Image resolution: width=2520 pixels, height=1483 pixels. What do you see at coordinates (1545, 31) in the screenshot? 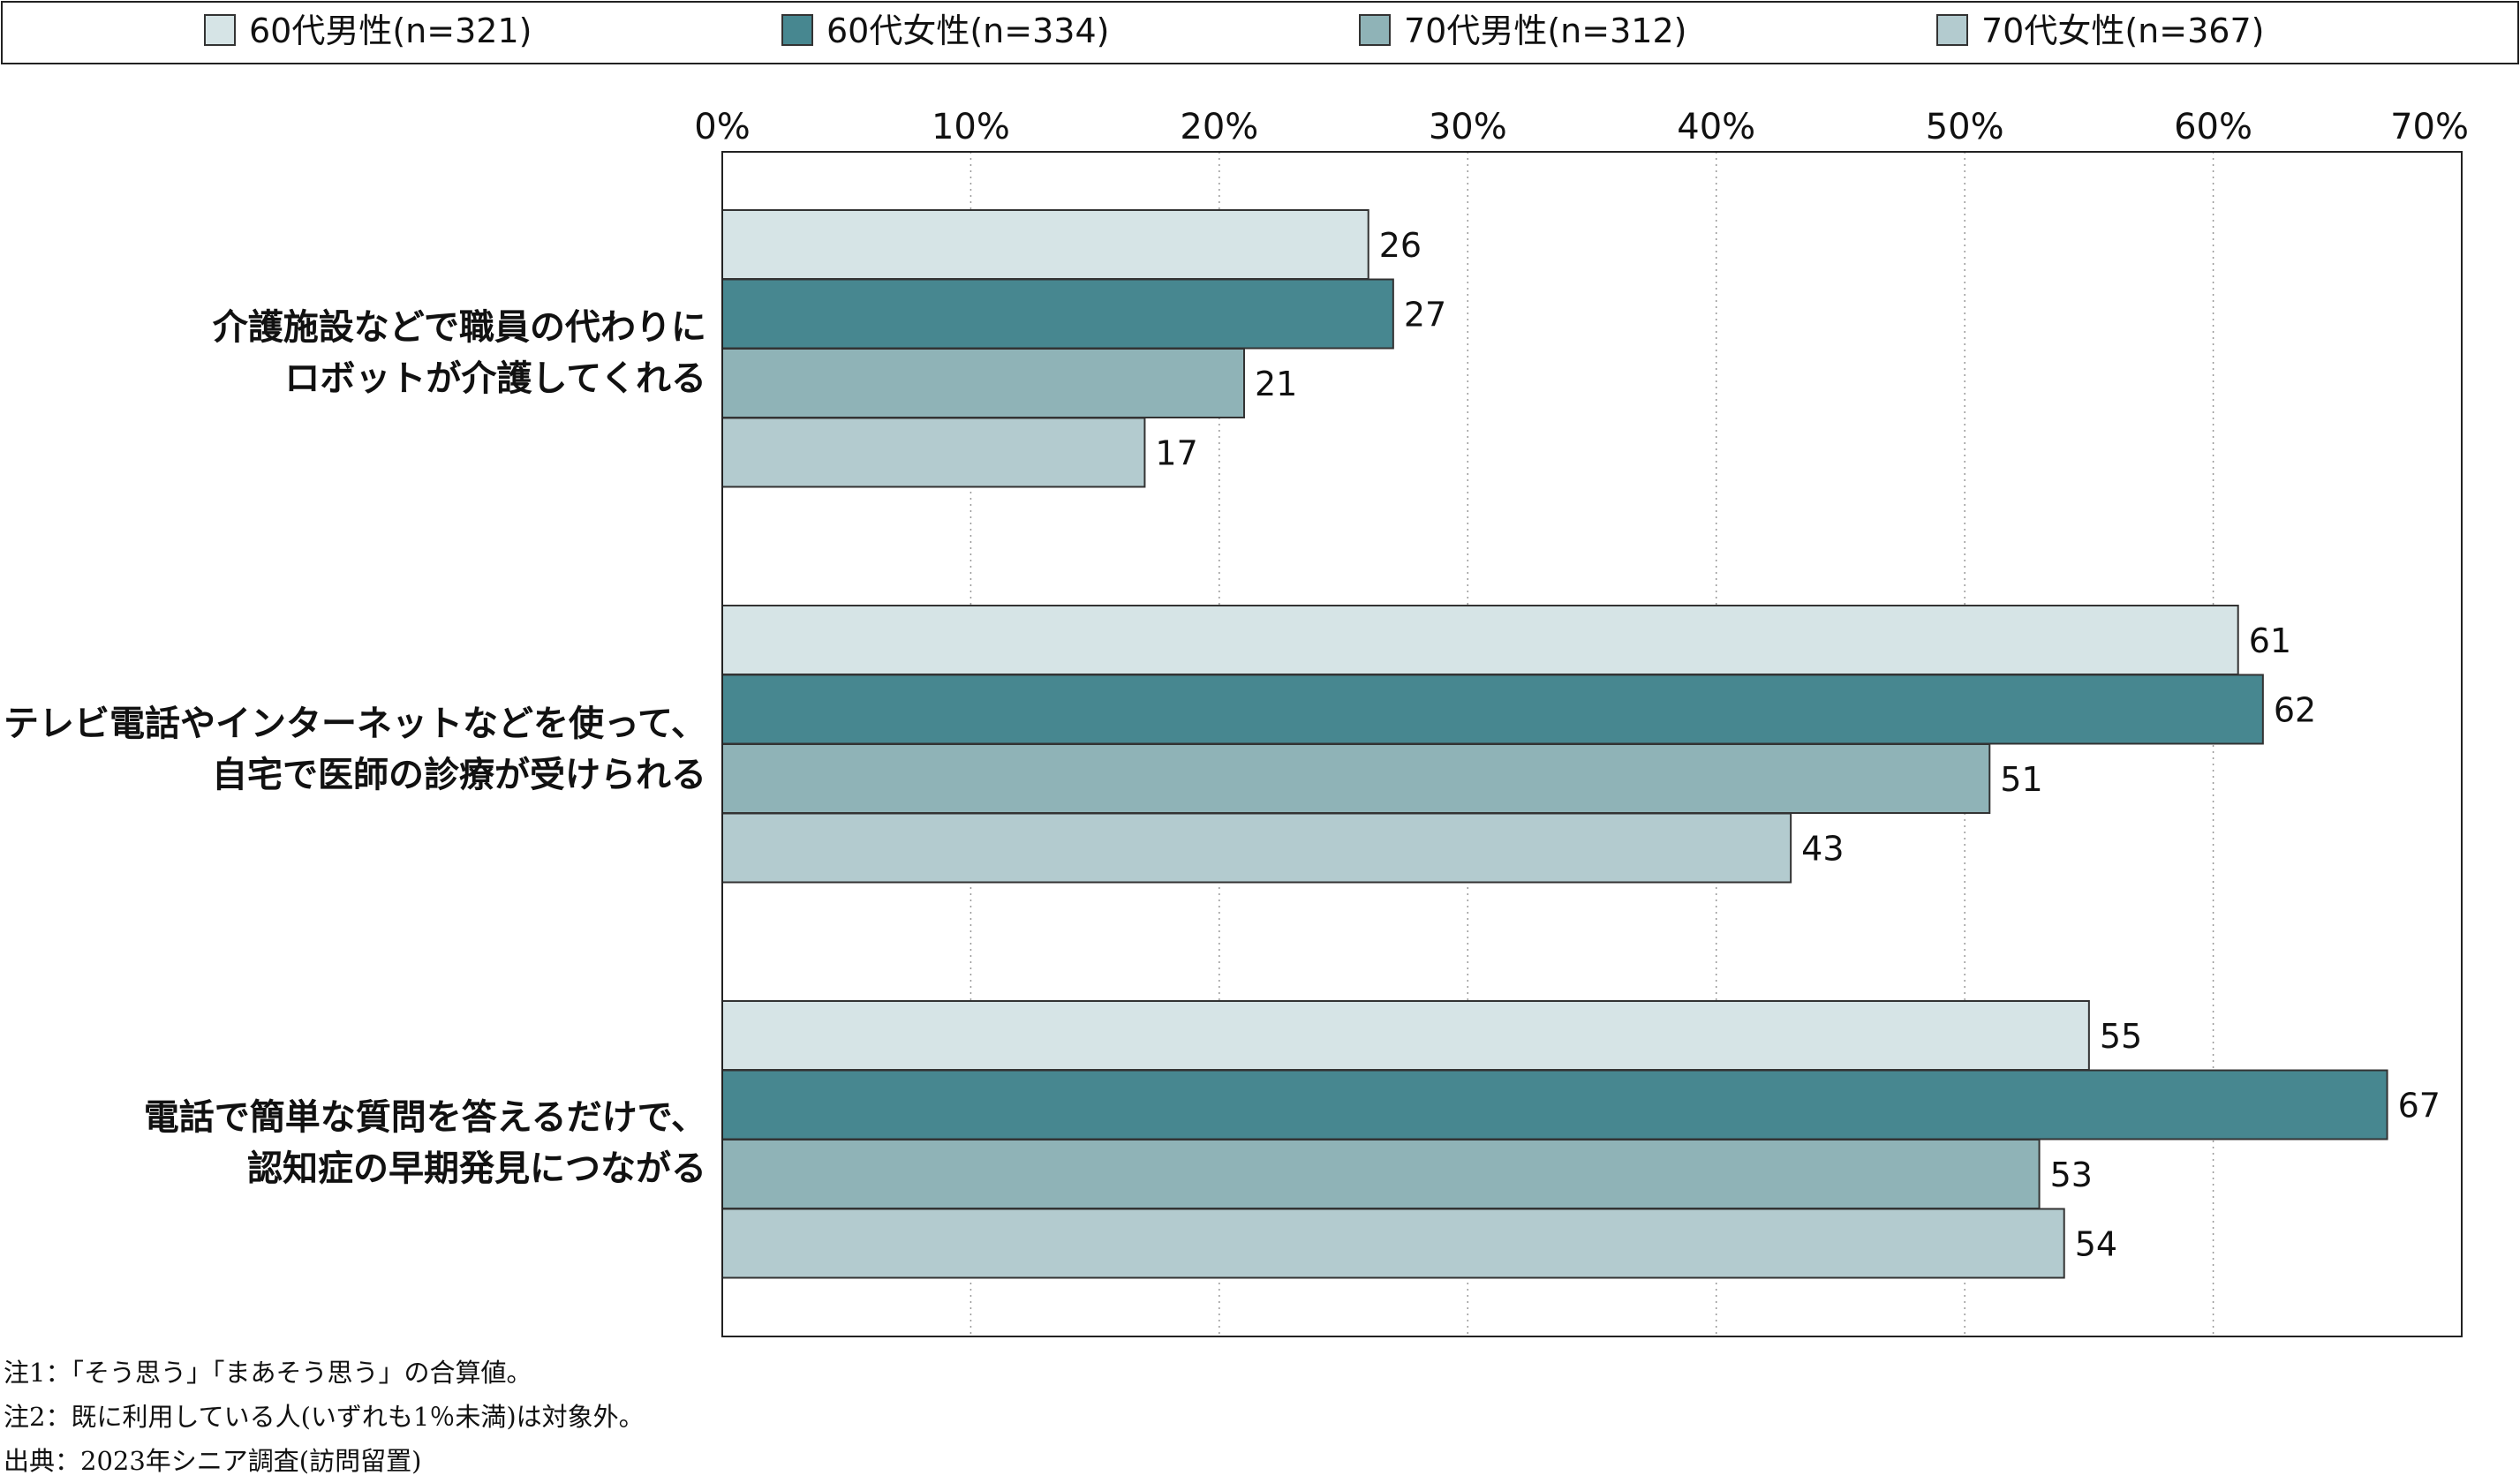
I see `legend-label: 70代男性(n=312)` at bounding box center [1545, 31].